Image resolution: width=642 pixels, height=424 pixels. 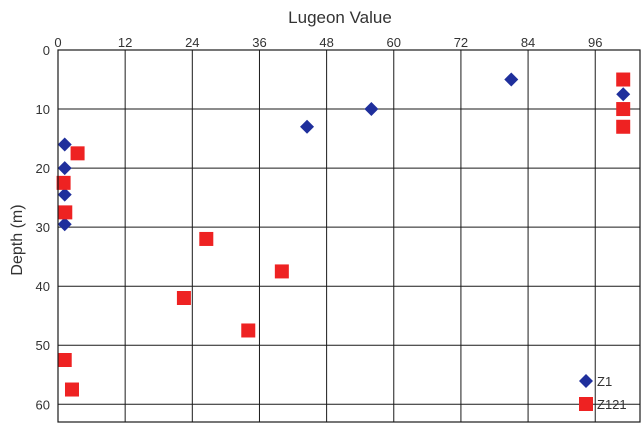 I want to click on x-tick-label: 36, so click(x=259, y=42).